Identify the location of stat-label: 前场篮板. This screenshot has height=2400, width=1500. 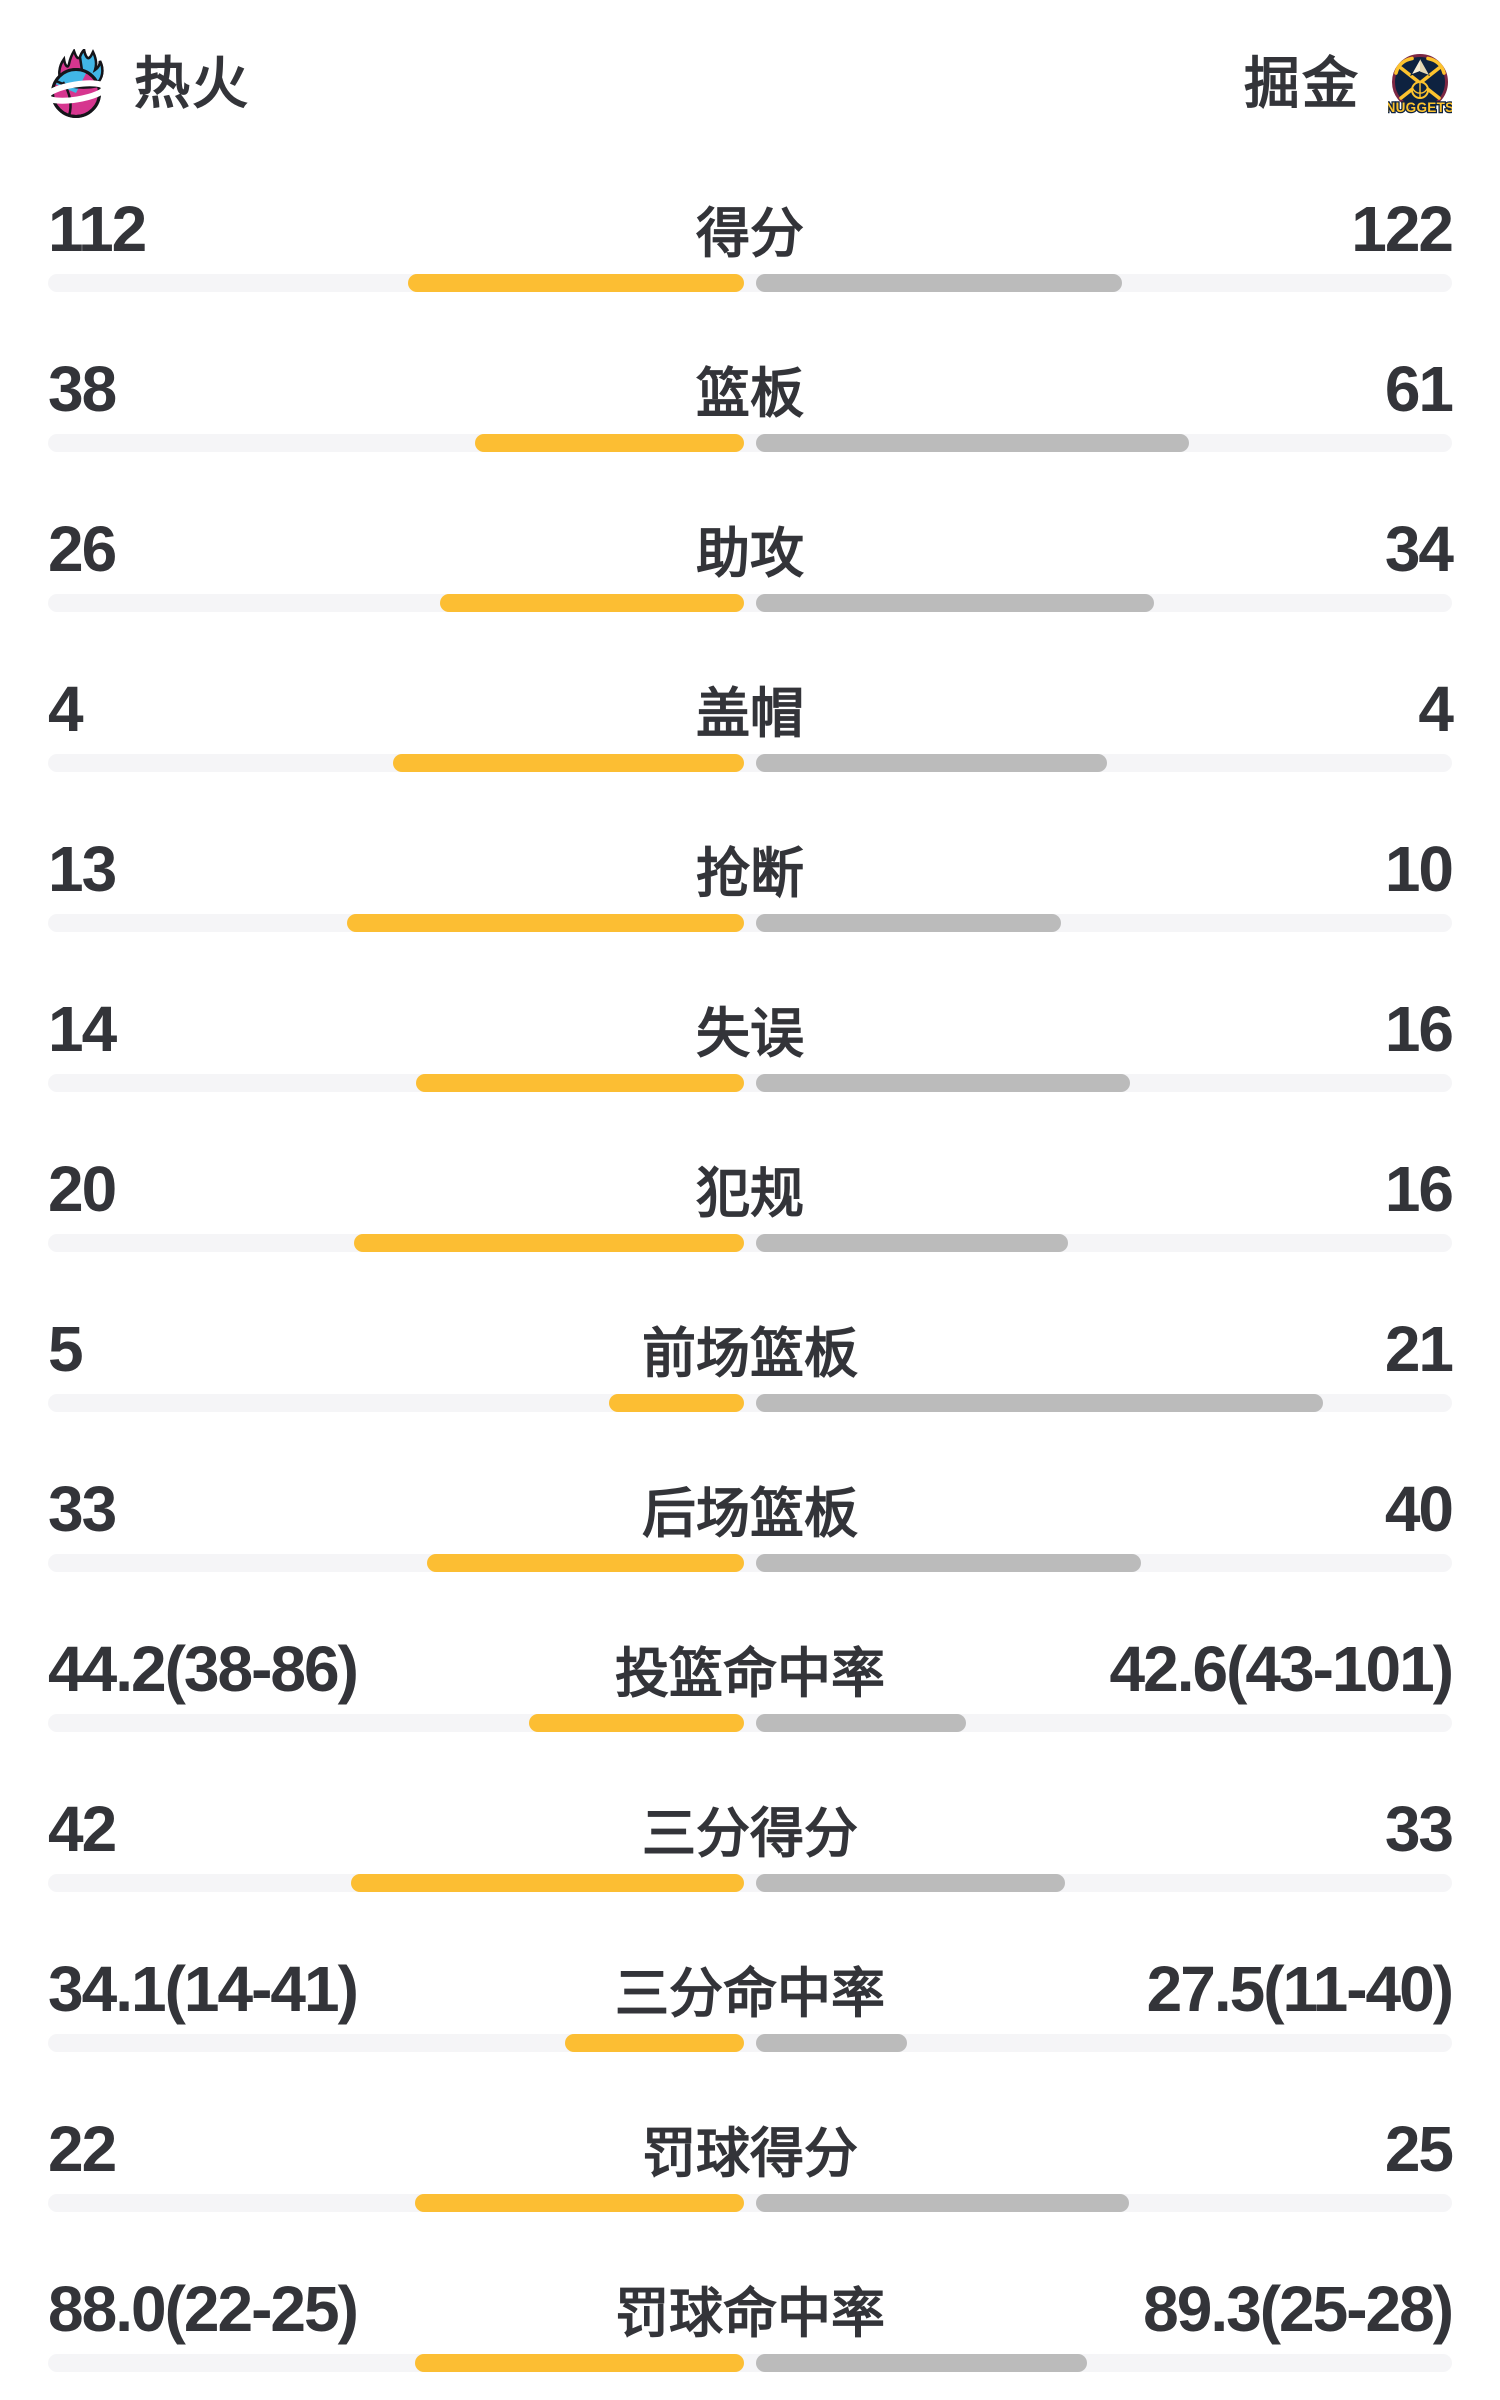
(750, 1354).